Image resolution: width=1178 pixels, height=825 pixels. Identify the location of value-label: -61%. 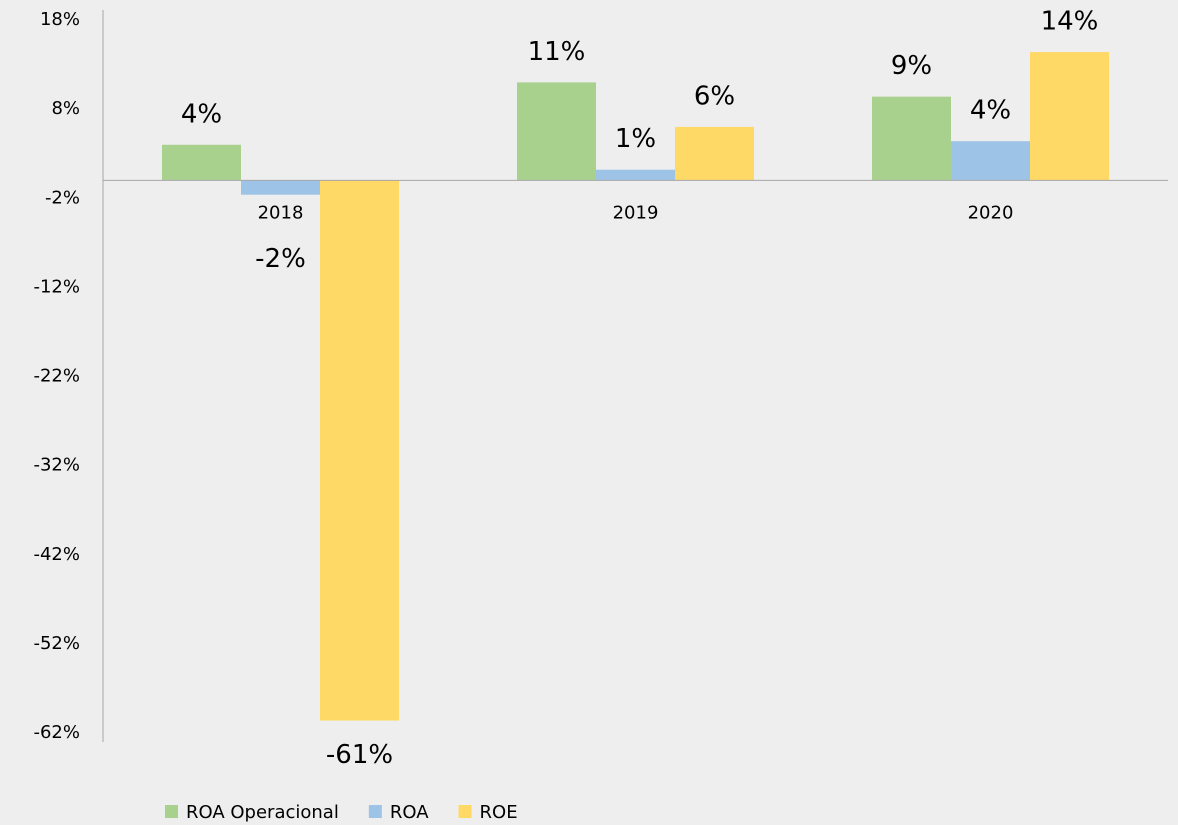
(359, 755).